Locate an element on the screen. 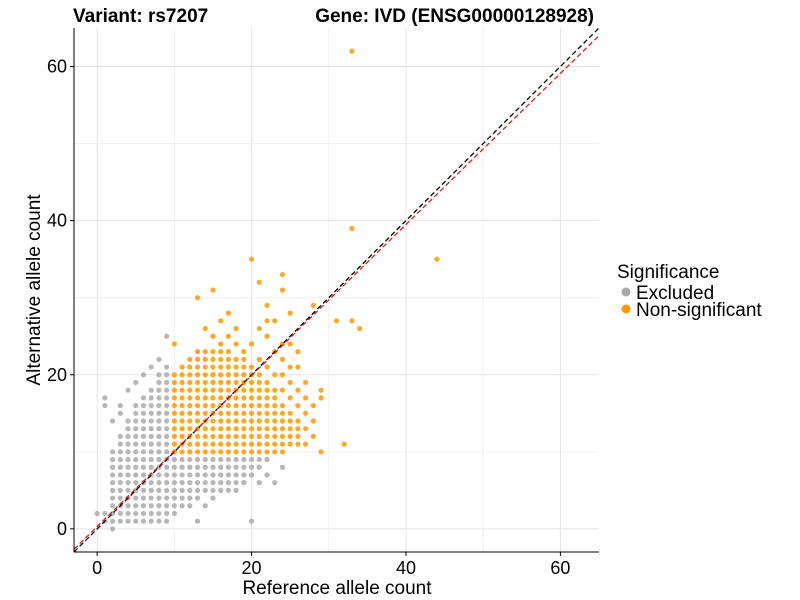 This screenshot has height=600, width=800. legend-label-non-significant: Non-significant is located at coordinates (699, 310).